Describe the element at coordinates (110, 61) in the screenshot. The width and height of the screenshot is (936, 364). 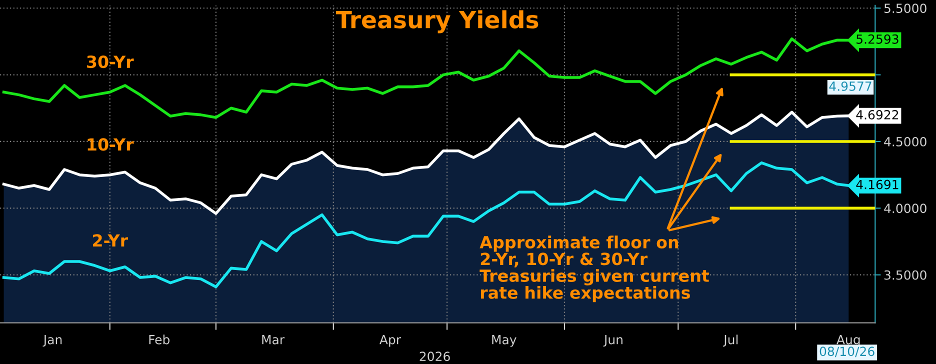
I see `series-label: 30-Yr` at that location.